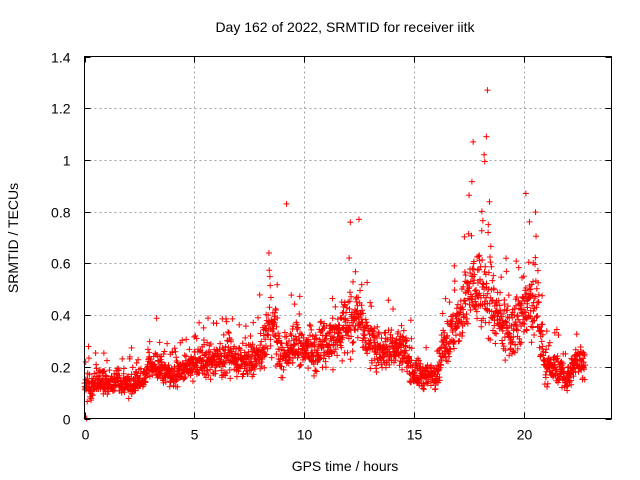 This screenshot has height=480, width=640. What do you see at coordinates (86, 435) in the screenshot?
I see `x-tick-label: 0` at bounding box center [86, 435].